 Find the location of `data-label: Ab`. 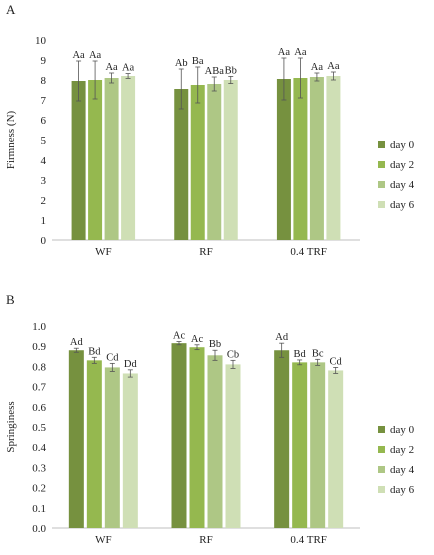

data-label: Ab is located at coordinates (181, 63).